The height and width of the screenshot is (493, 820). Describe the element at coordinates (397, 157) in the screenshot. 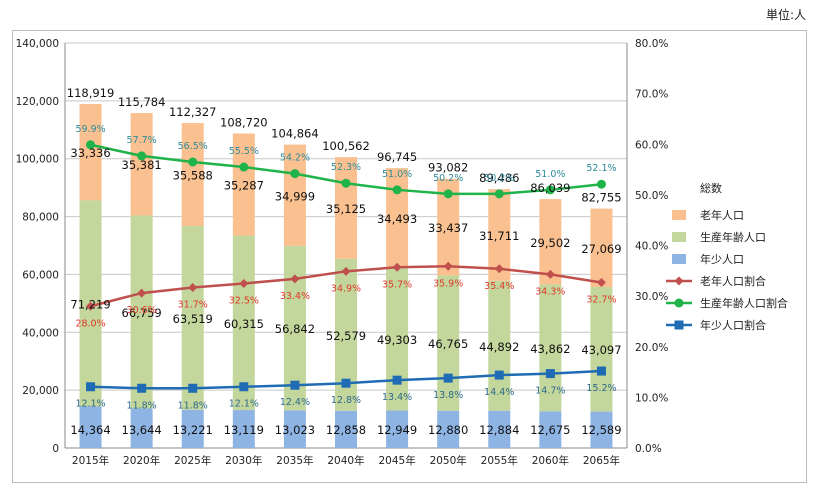

I see `total-label: 96,745` at that location.